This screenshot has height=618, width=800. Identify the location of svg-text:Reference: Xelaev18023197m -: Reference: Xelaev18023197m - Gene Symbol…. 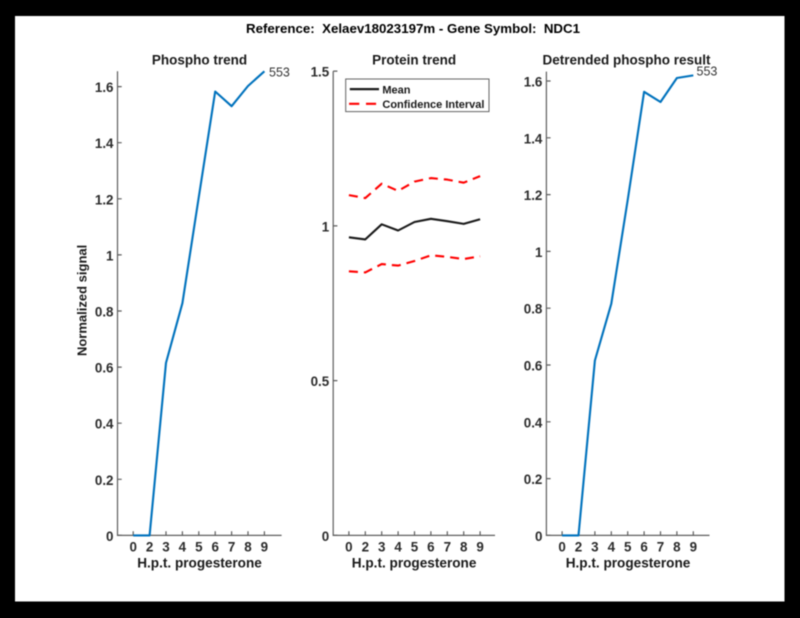
(413, 28).